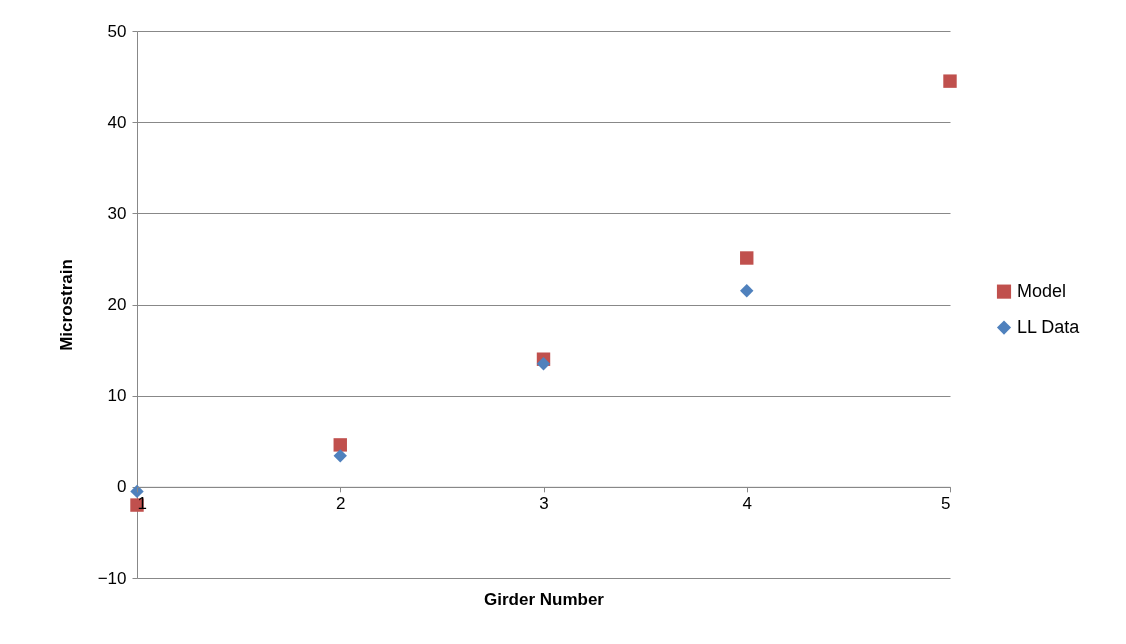 The height and width of the screenshot is (644, 1126). What do you see at coordinates (117, 122) in the screenshot?
I see `y-tick-label: 40` at bounding box center [117, 122].